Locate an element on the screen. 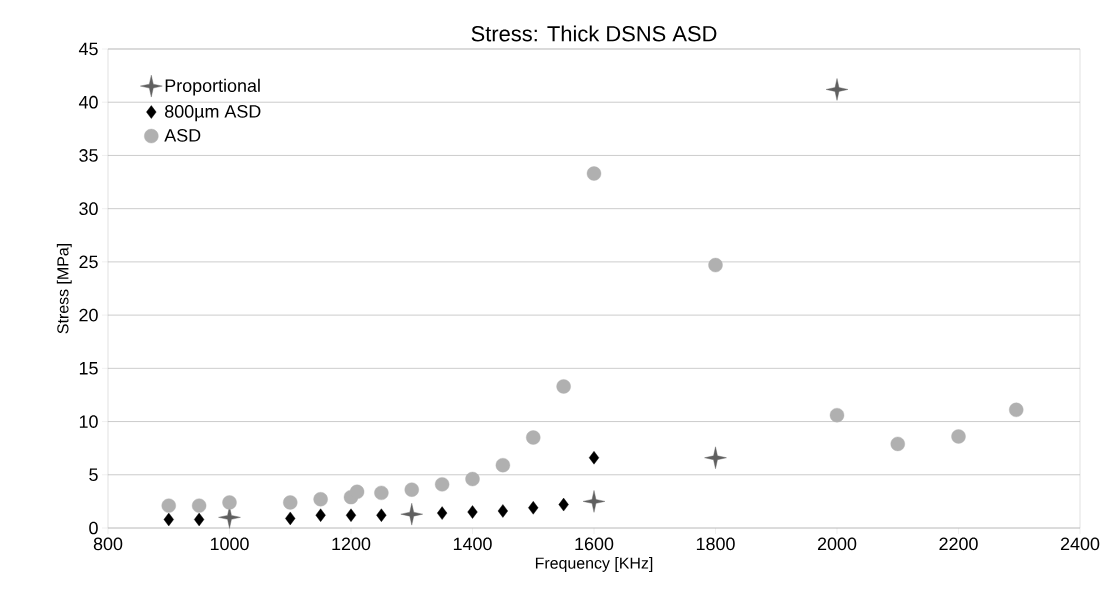 This screenshot has height=613, width=1113. x-tick-label: 1800 is located at coordinates (715, 544).